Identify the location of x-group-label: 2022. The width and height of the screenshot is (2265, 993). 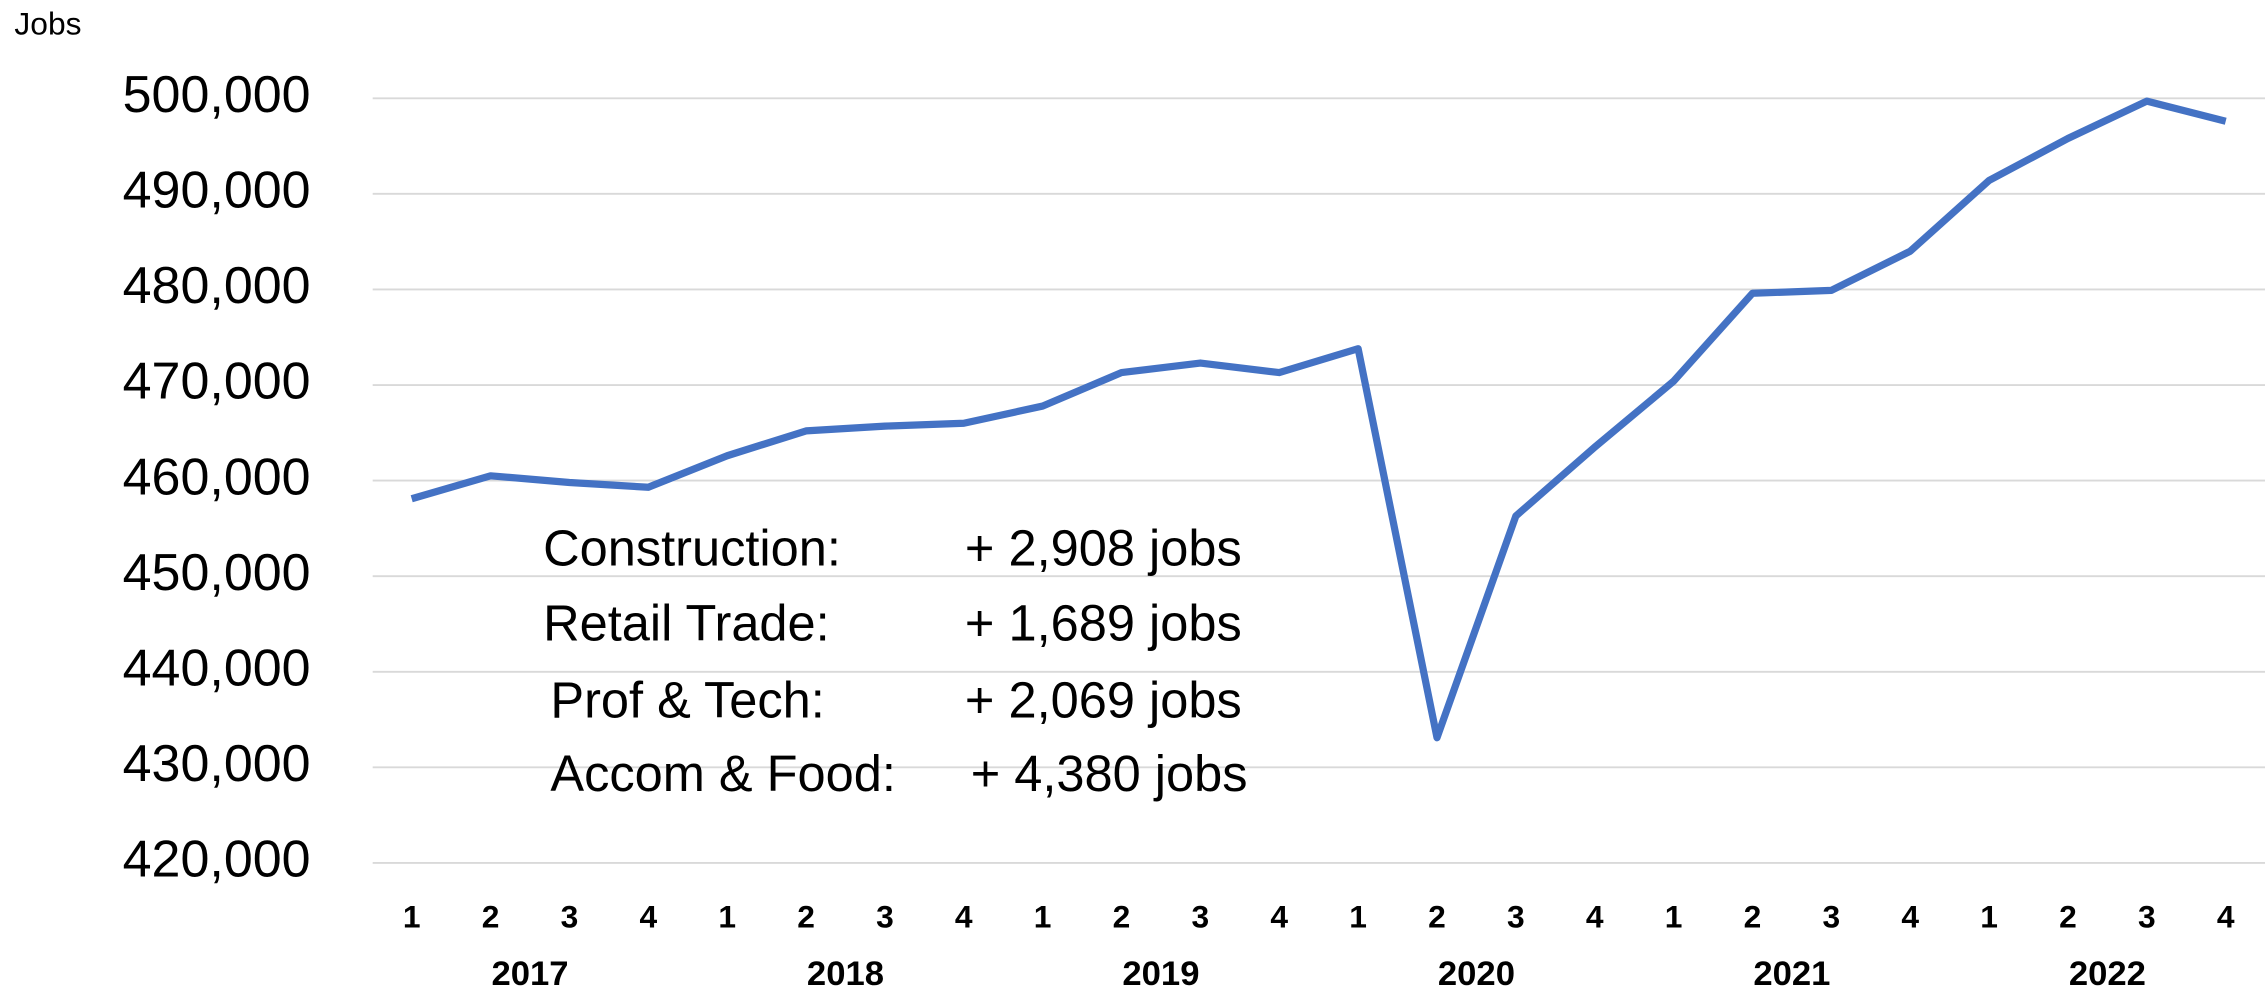
(2107, 974).